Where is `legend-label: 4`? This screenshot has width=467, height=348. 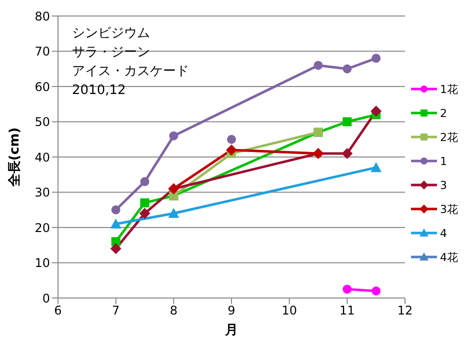 legend-label: 4 is located at coordinates (443, 233).